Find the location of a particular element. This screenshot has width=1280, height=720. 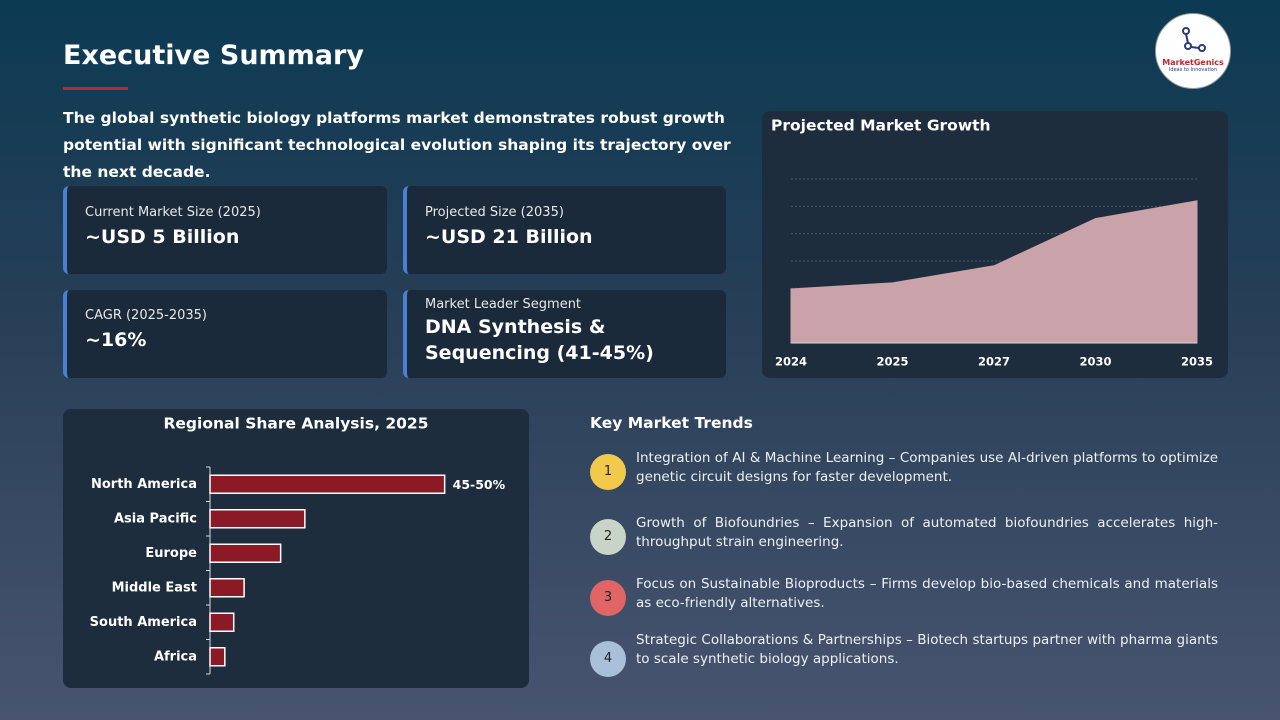

chart-title: Regional Share Analysis, 2025 is located at coordinates (295, 424).